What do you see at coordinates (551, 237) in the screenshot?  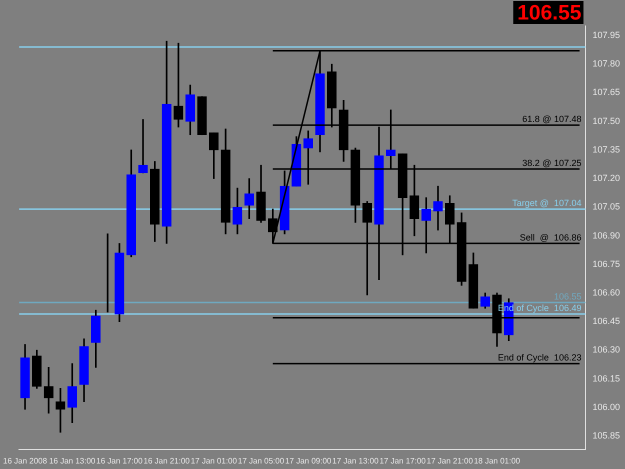 I see `series-label: Sell @ 106.86` at bounding box center [551, 237].